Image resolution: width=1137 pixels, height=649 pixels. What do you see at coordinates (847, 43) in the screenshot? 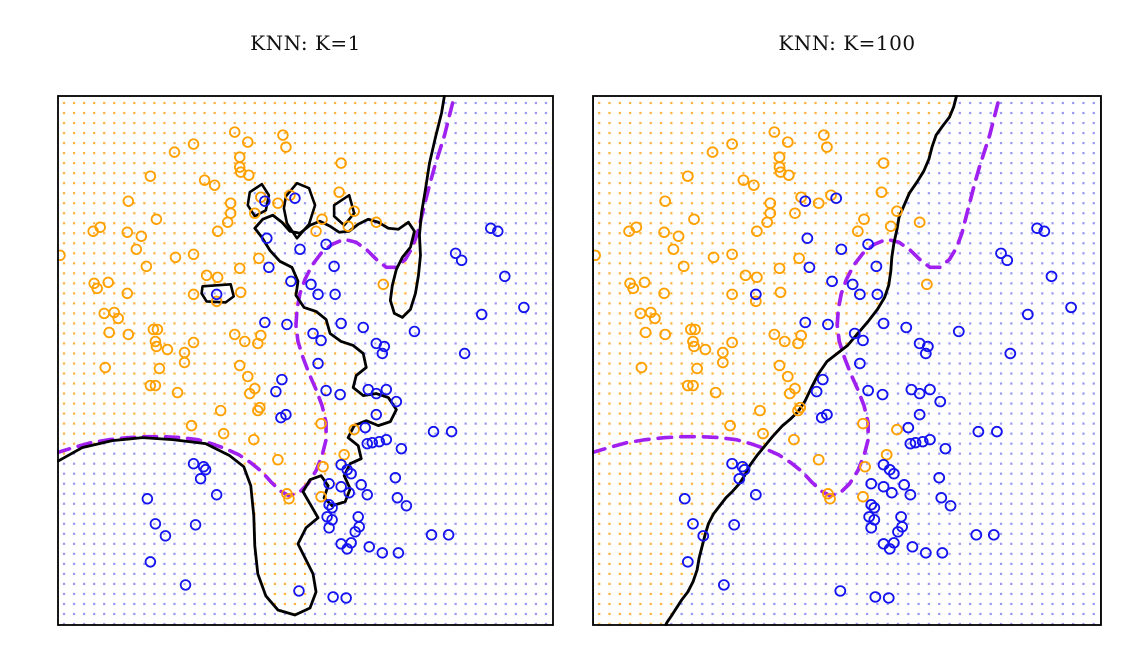
I see `right-panel-title: KNN: K=100` at bounding box center [847, 43].